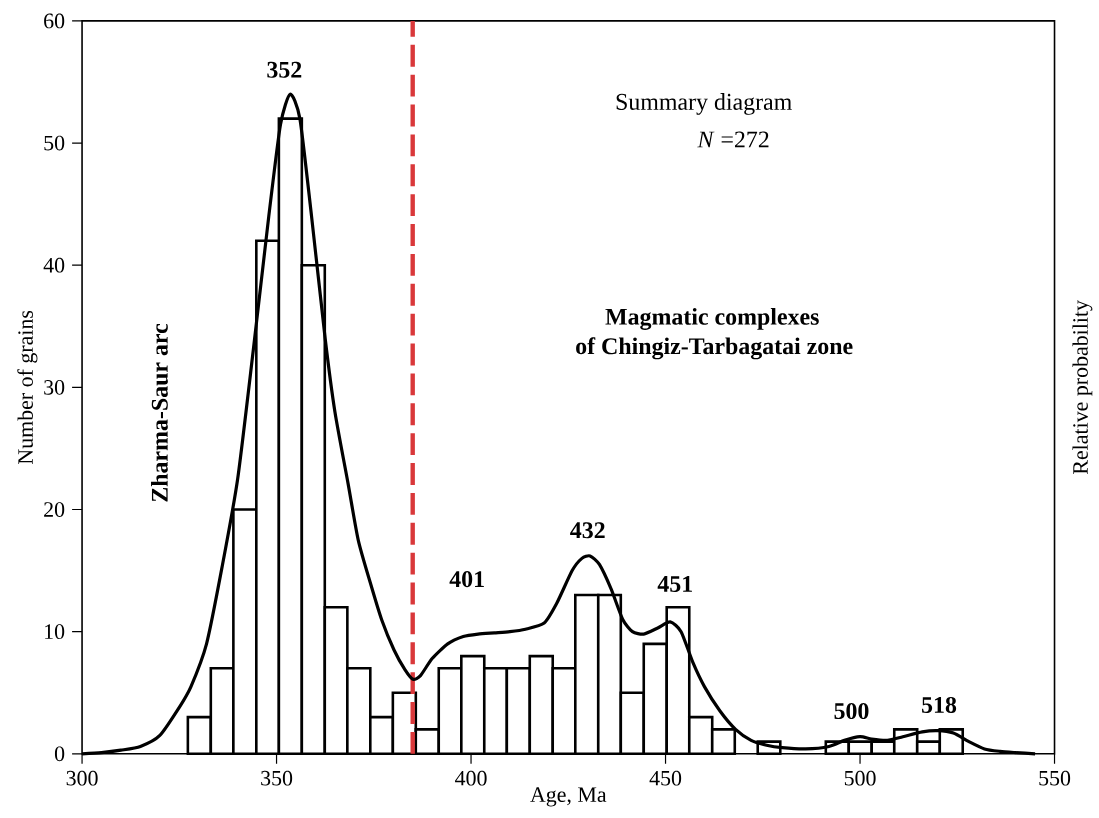 Image resolution: width=1099 pixels, height=818 pixels. What do you see at coordinates (54, 510) in the screenshot?
I see `y-tick-label: 20` at bounding box center [54, 510].